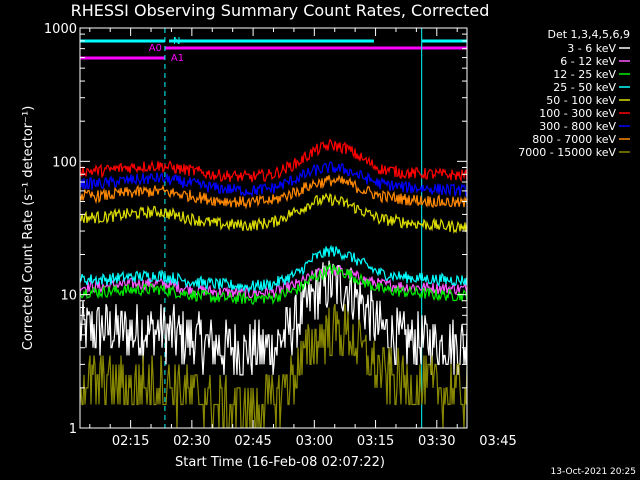 The height and width of the screenshot is (480, 640). What do you see at coordinates (252, 441) in the screenshot?
I see `x-tick-label: 02:45` at bounding box center [252, 441].